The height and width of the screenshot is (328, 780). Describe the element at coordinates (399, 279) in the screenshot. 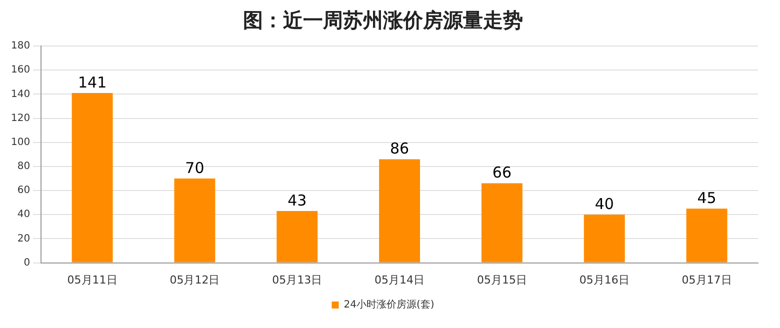

I see `x-tick-label: 05月14日` at that location.